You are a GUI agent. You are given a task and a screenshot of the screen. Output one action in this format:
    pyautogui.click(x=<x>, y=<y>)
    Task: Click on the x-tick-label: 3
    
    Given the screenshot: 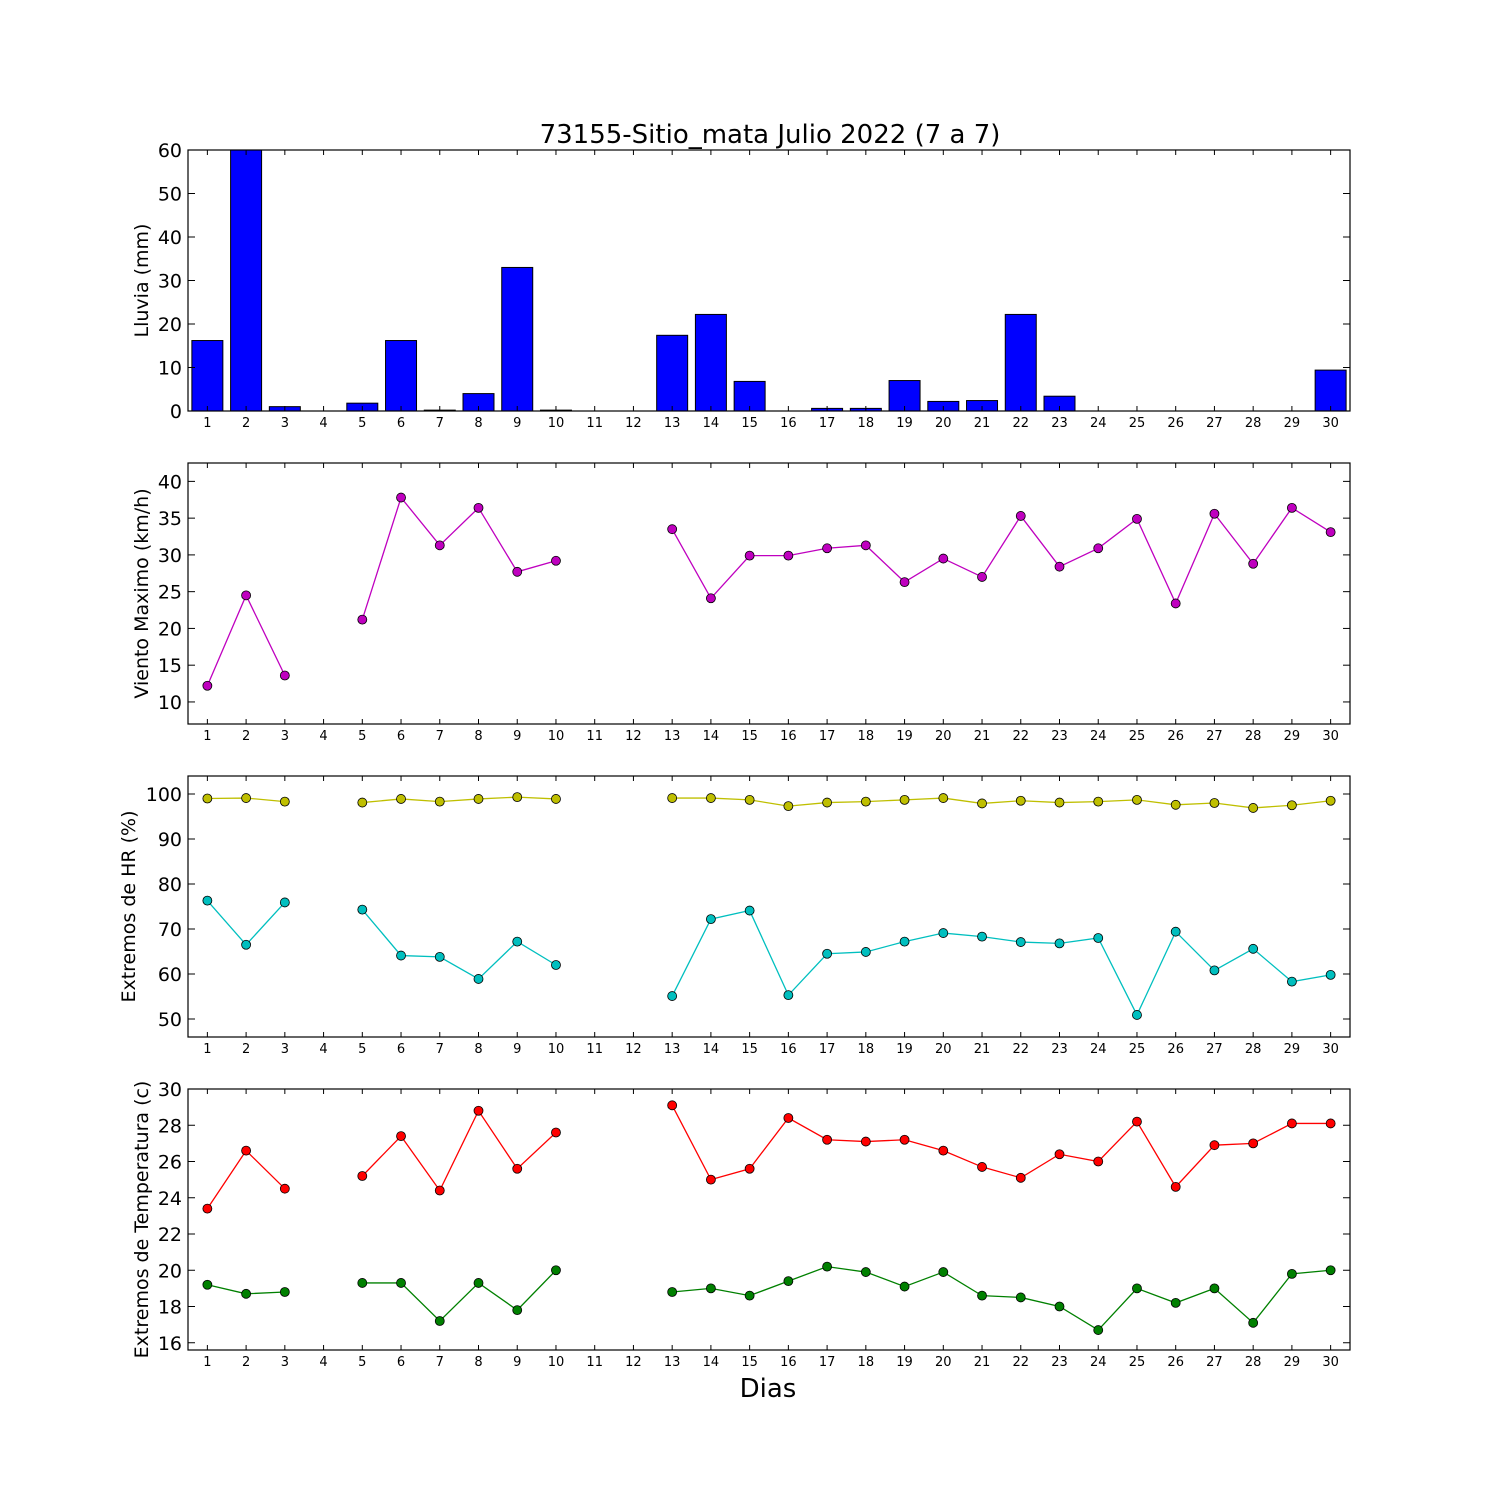 What is the action you would take?
    pyautogui.click(x=285, y=423)
    